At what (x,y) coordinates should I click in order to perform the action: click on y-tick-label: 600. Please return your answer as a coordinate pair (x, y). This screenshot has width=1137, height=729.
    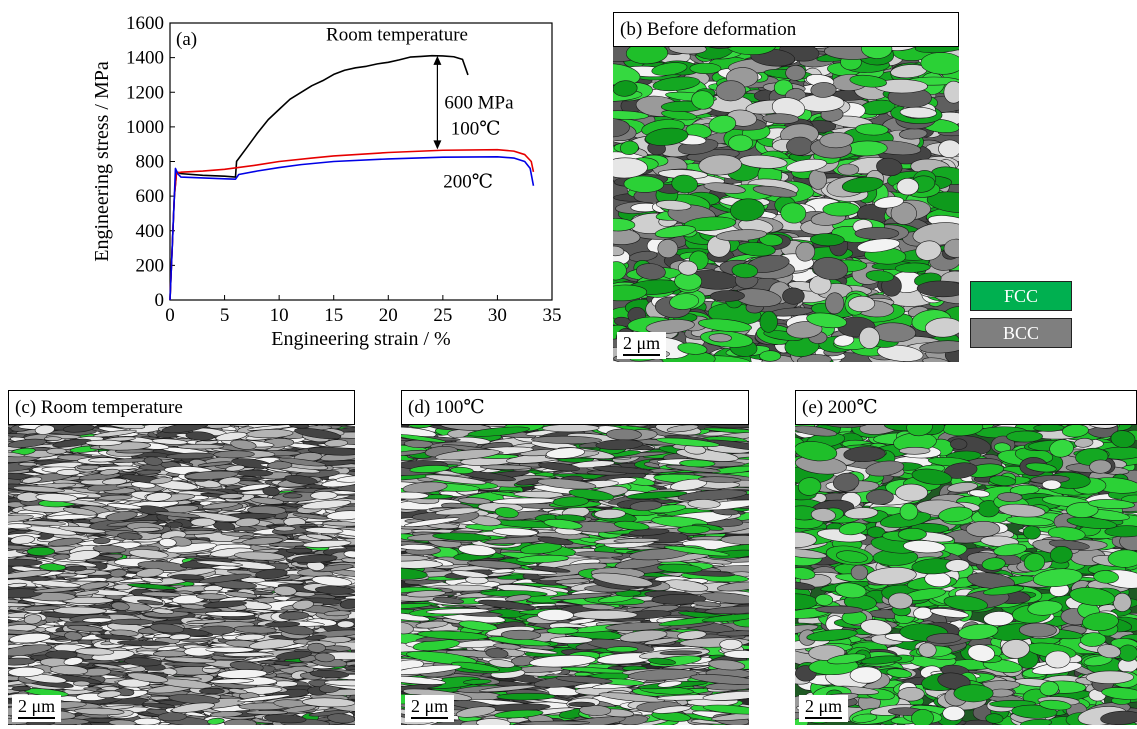
    Looking at the image, I should click on (150, 196).